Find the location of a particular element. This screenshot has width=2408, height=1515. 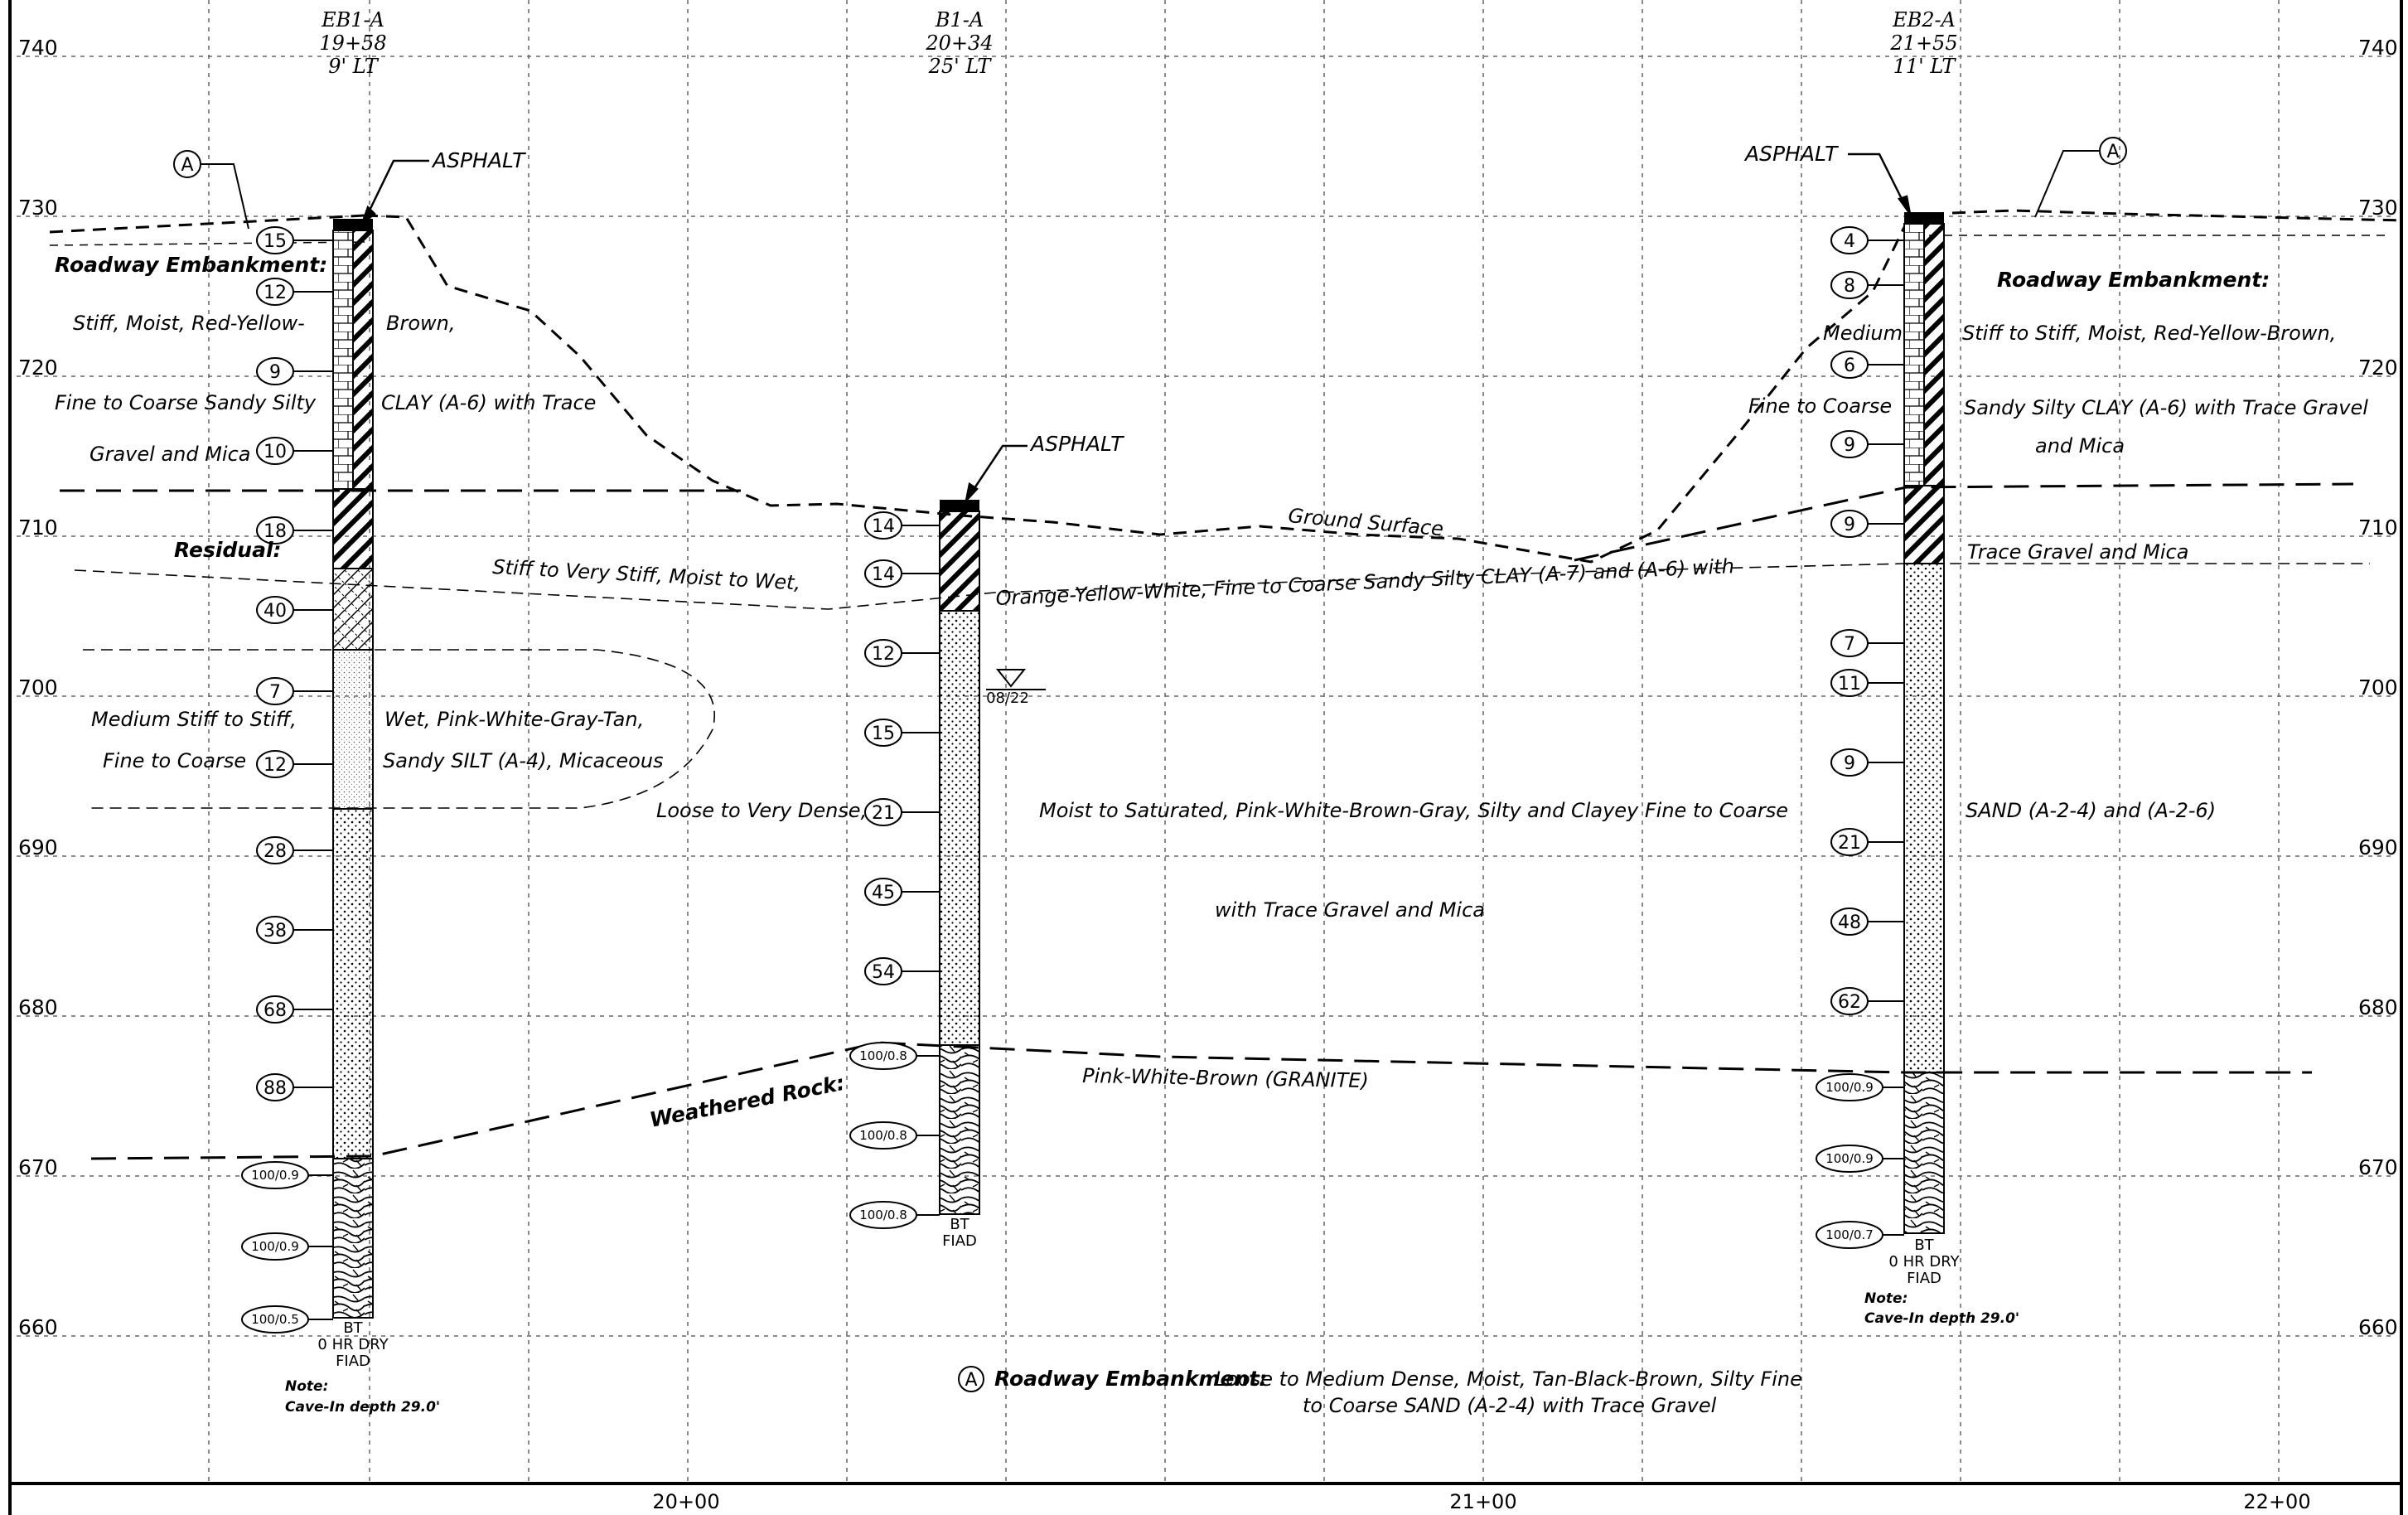

blow-count: 4 is located at coordinates (1849, 241).